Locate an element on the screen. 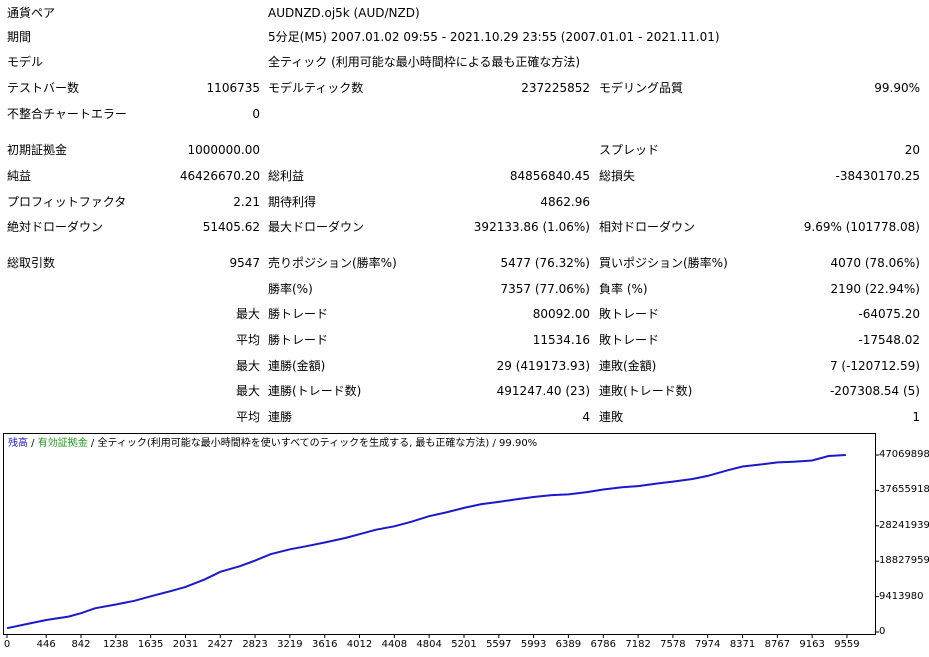  x-tick-label: 9163 is located at coordinates (812, 644).